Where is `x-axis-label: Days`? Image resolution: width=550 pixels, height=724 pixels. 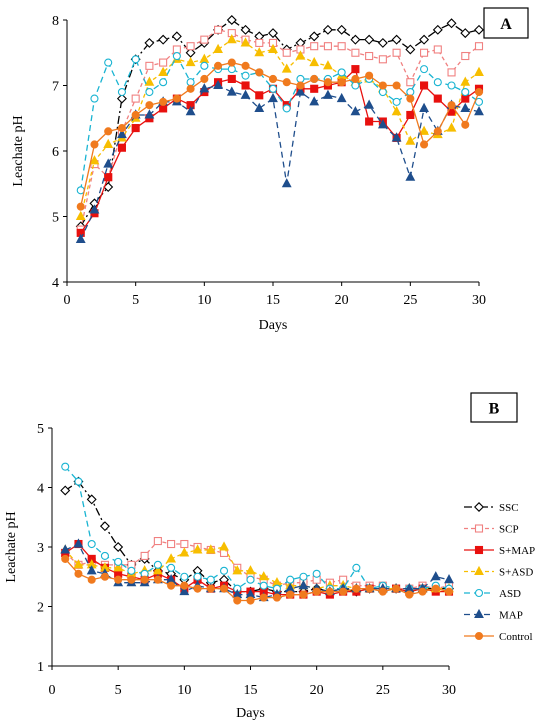
x-axis-label: Days is located at coordinates (273, 325).